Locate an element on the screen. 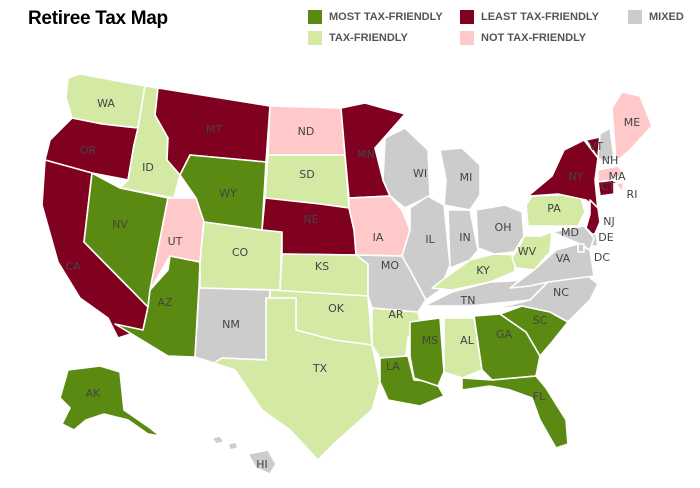 This screenshot has width=700, height=488. state-label-id: ID is located at coordinates (148, 167).